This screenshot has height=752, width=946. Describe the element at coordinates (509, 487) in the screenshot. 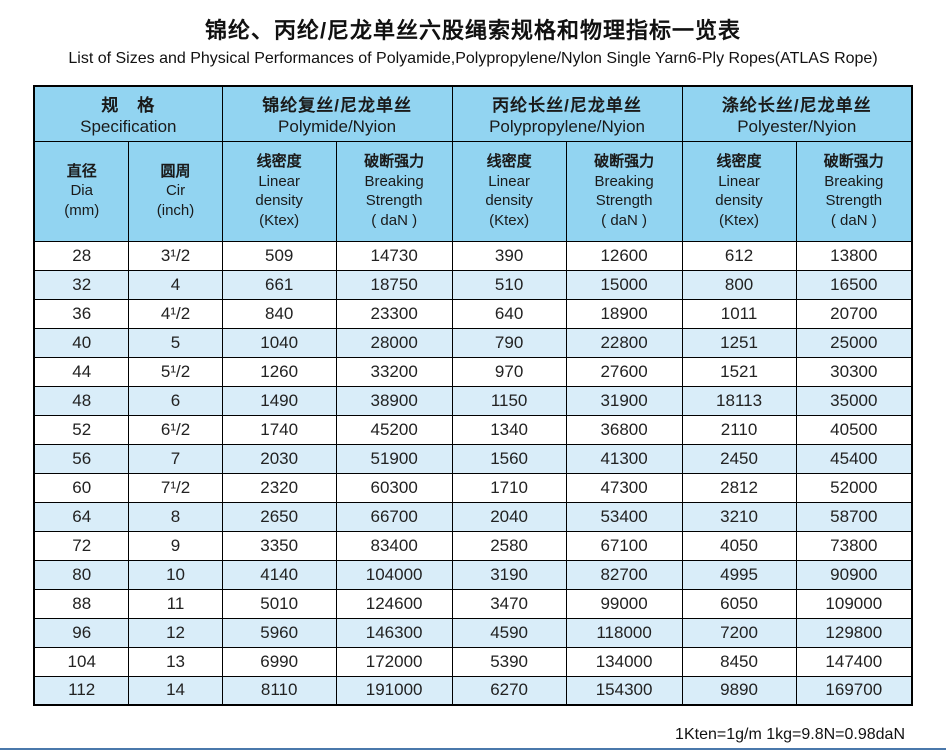

I see `table-cell: 1710` at that location.